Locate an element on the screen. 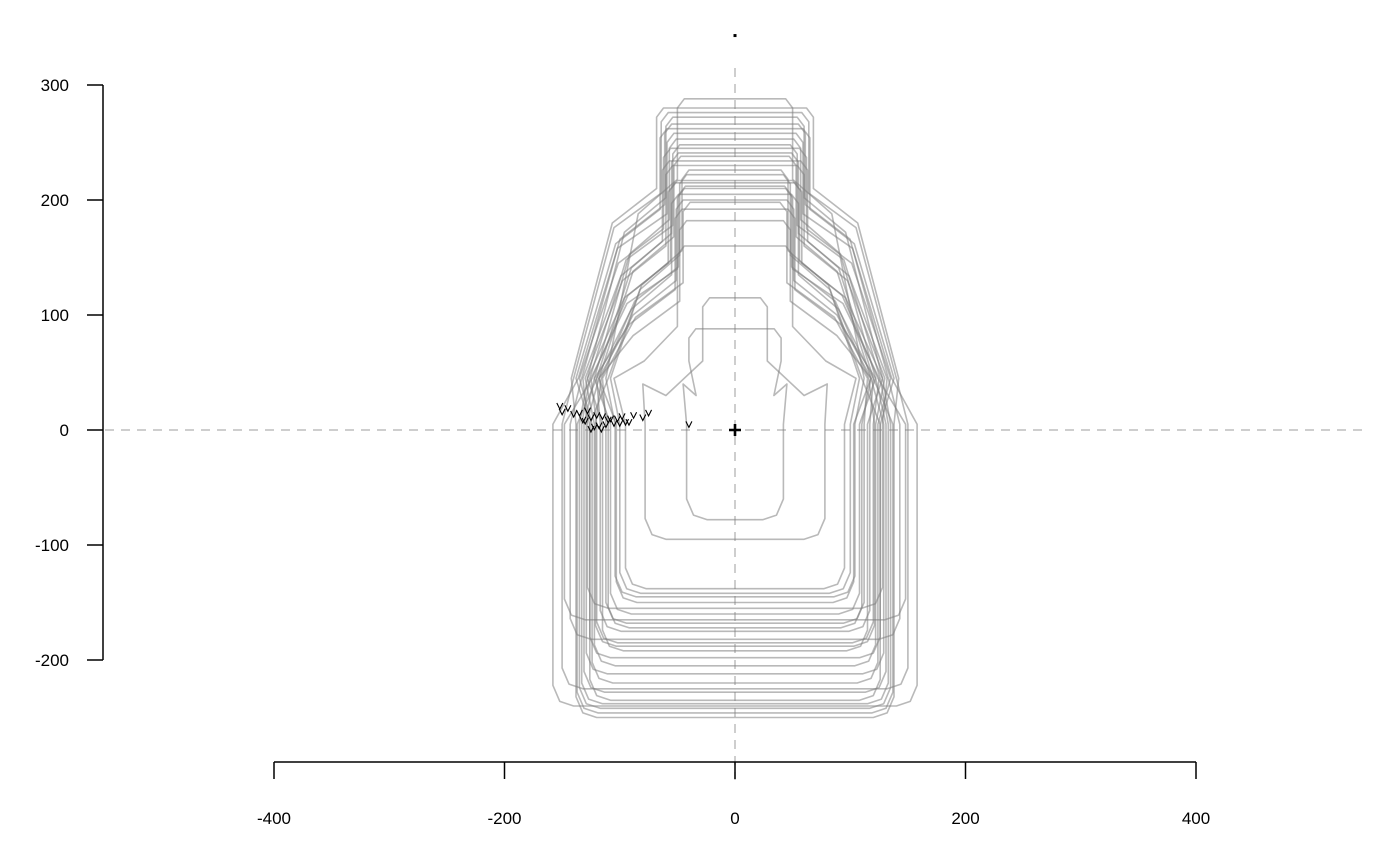  y-tick-label: 0 is located at coordinates (64, 430).